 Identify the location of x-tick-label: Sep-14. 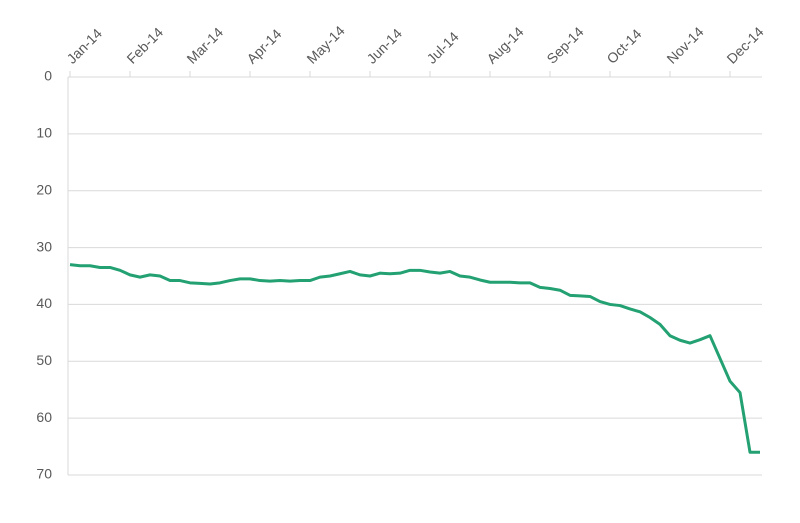
(564, 44).